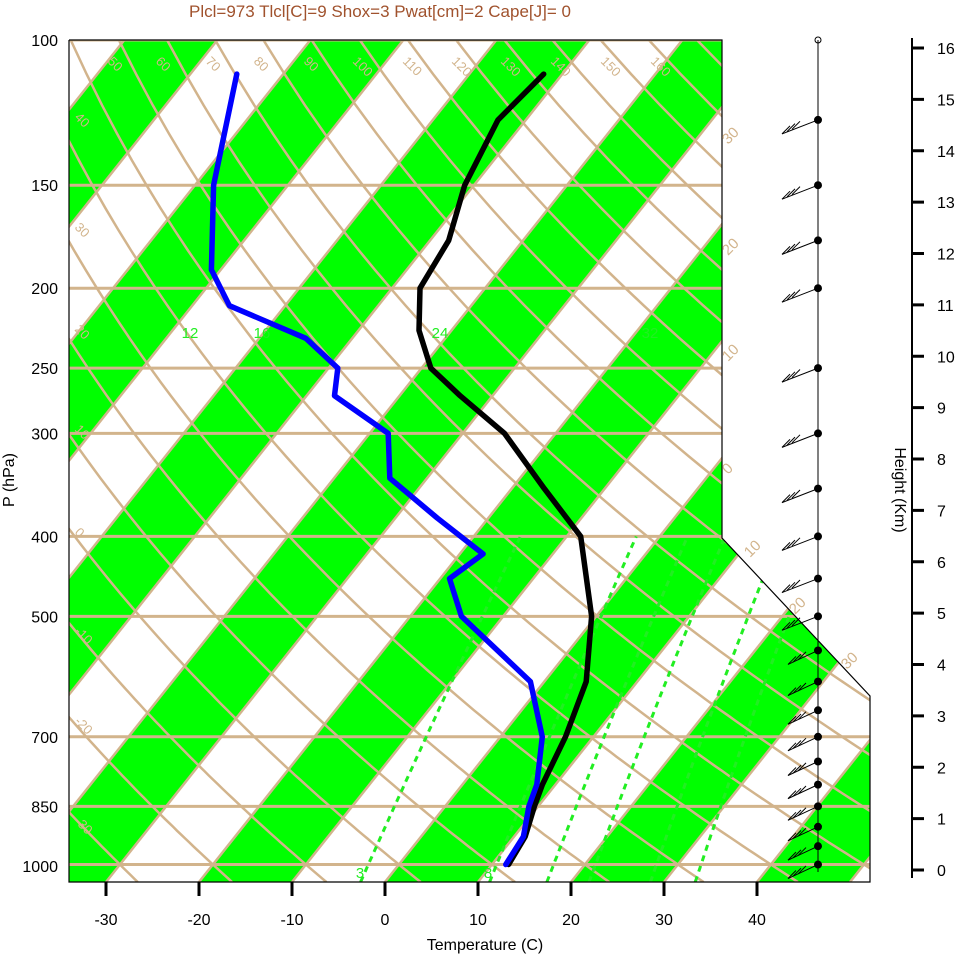 This screenshot has width=961, height=957. What do you see at coordinates (941, 614) in the screenshot?
I see `height-tick-label: 5` at bounding box center [941, 614].